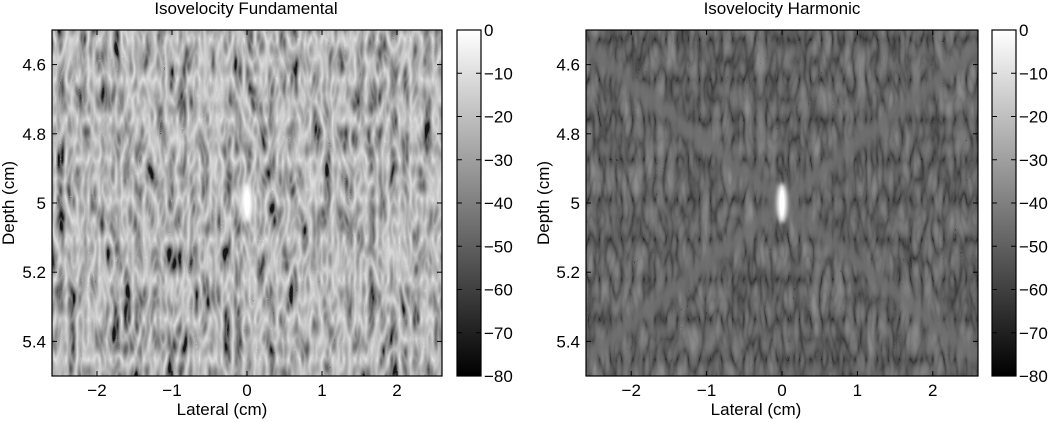 The height and width of the screenshot is (422, 1050). Describe the element at coordinates (245, 9) in the screenshot. I see `panel-title: Isovelocity Fundamental` at that location.